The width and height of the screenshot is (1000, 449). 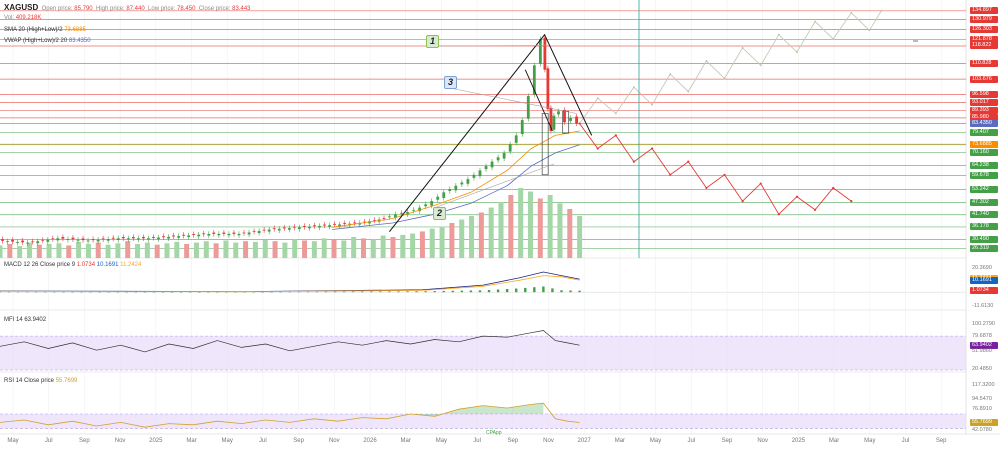 What do you see at coordinates (439, 213) in the screenshot?
I see `callout-2: 2` at bounding box center [439, 213].